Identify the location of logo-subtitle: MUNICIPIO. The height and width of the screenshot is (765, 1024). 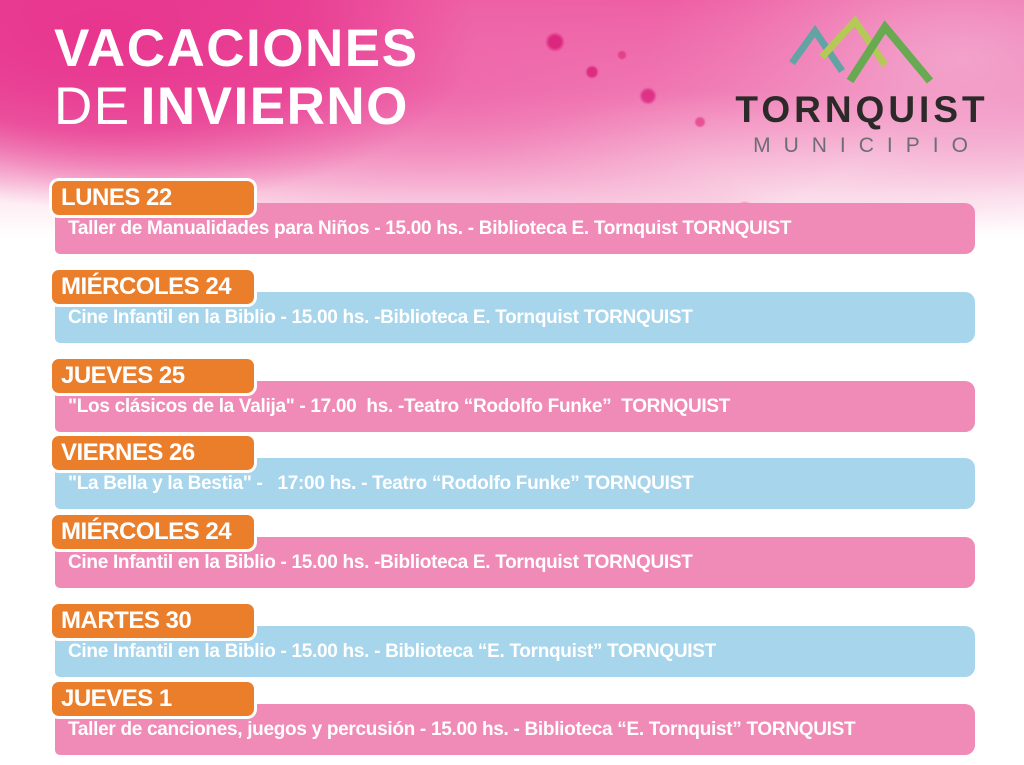
(867, 145).